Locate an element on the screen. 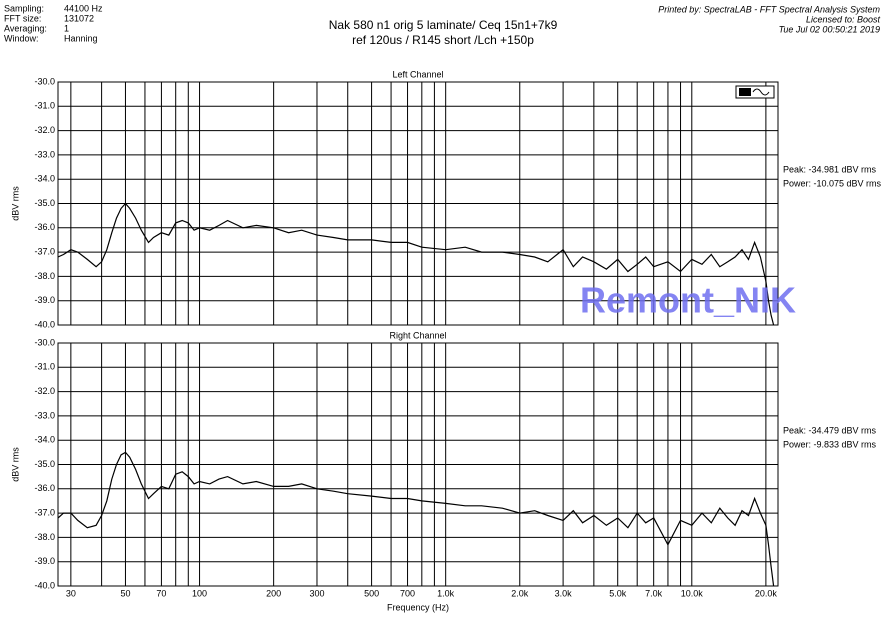  icon-block is located at coordinates (745, 92).